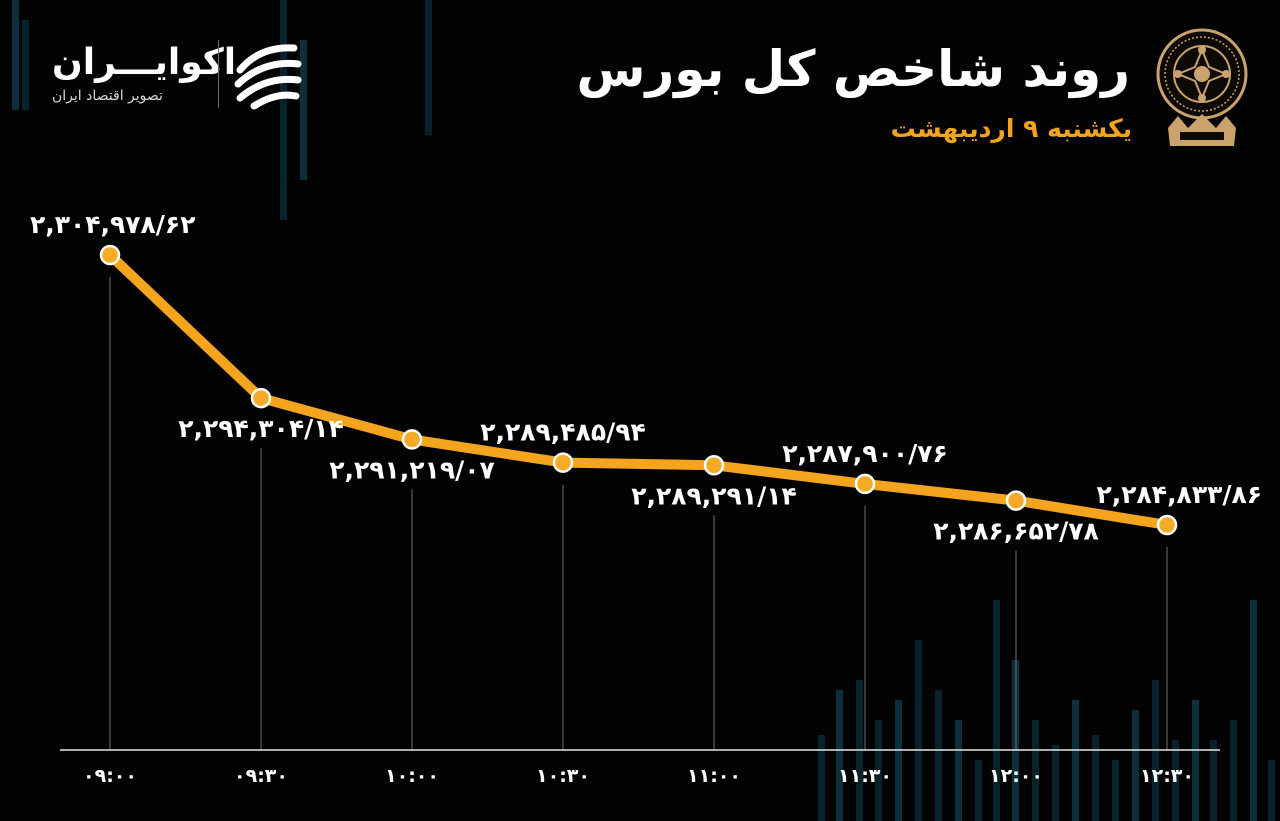  What do you see at coordinates (563, 776) in the screenshot?
I see `x-tick-label: ۱۰:۳۰` at bounding box center [563, 776].